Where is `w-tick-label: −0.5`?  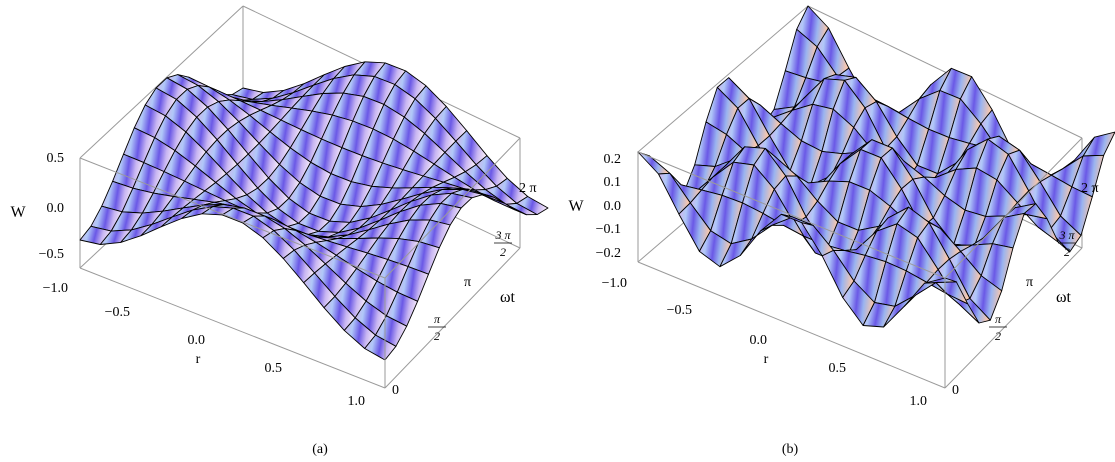 w-tick-label: −0.5 is located at coordinates (51, 254).